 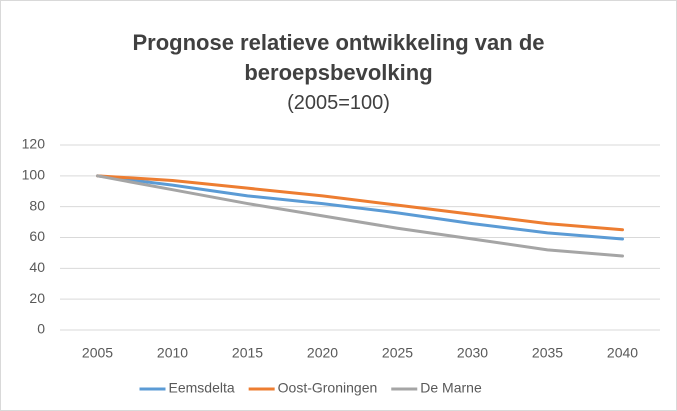 What do you see at coordinates (472, 353) in the screenshot?
I see `x-tick-label: 2030` at bounding box center [472, 353].